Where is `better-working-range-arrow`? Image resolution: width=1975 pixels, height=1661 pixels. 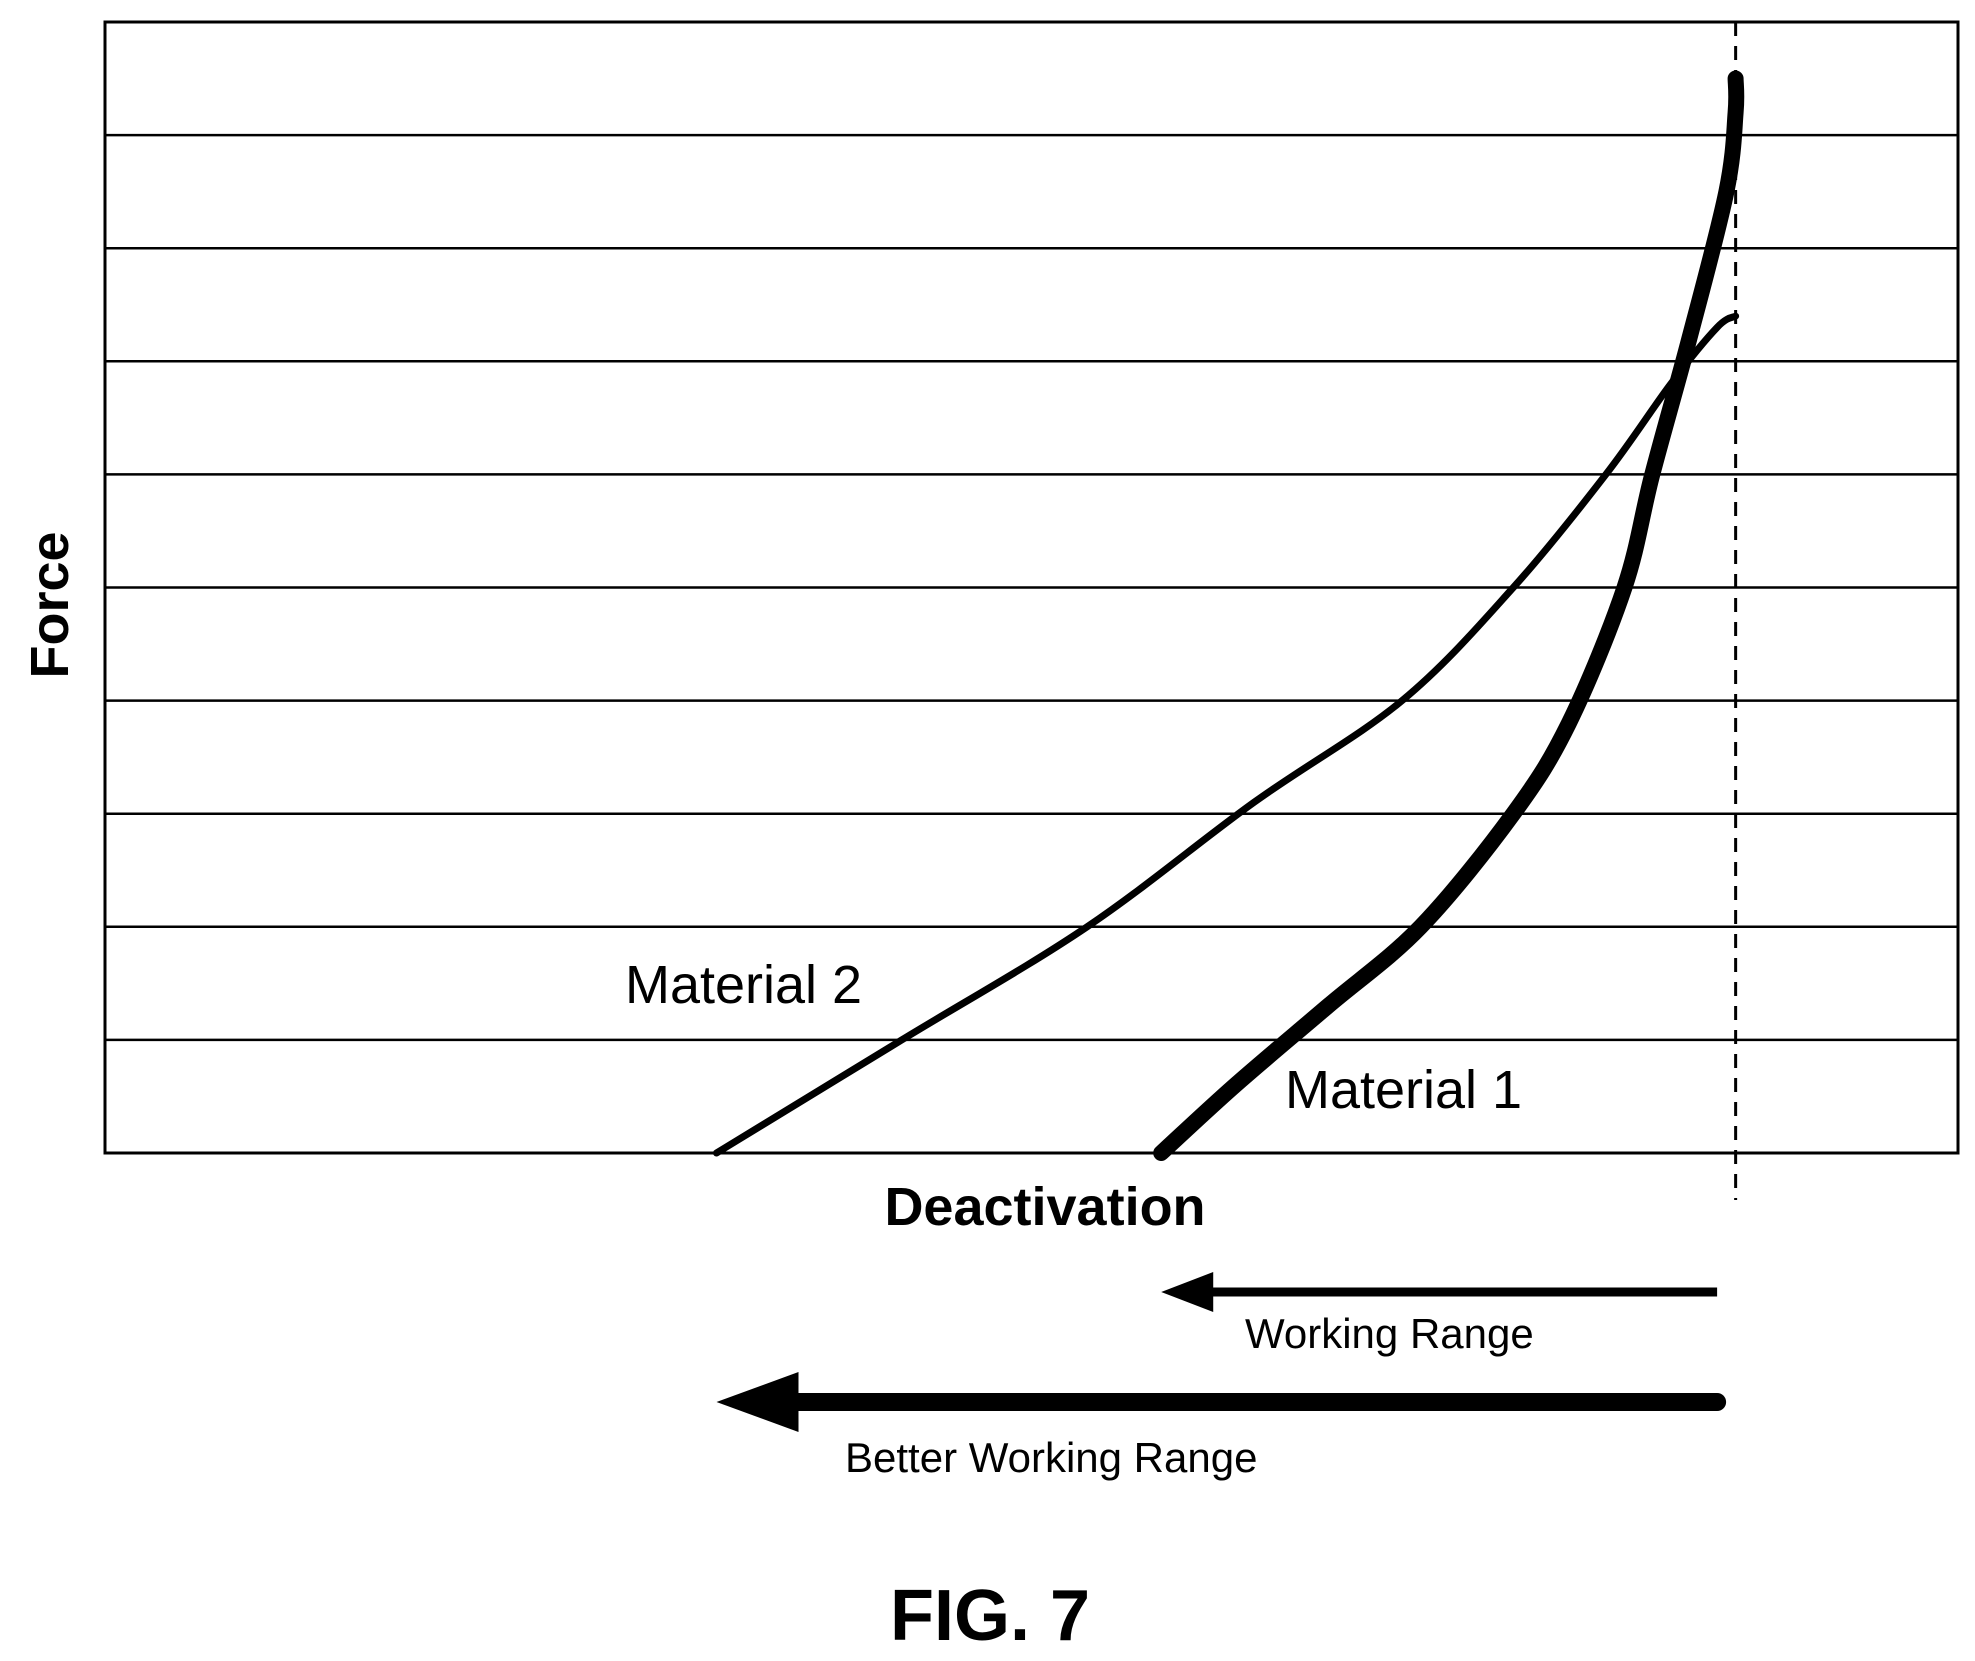
better-working-range-arrow is located at coordinates (1221, 1402).